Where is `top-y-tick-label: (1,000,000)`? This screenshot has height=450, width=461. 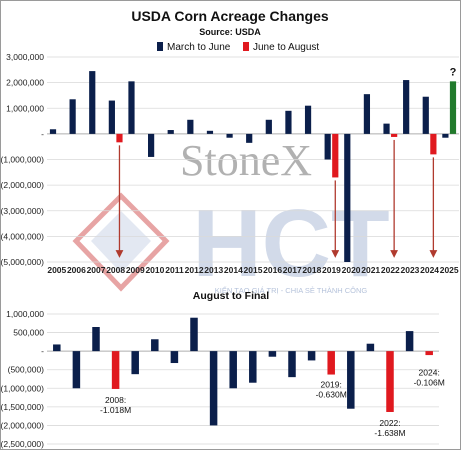
top-y-tick-label: (1,000,000) is located at coordinates (22, 160).